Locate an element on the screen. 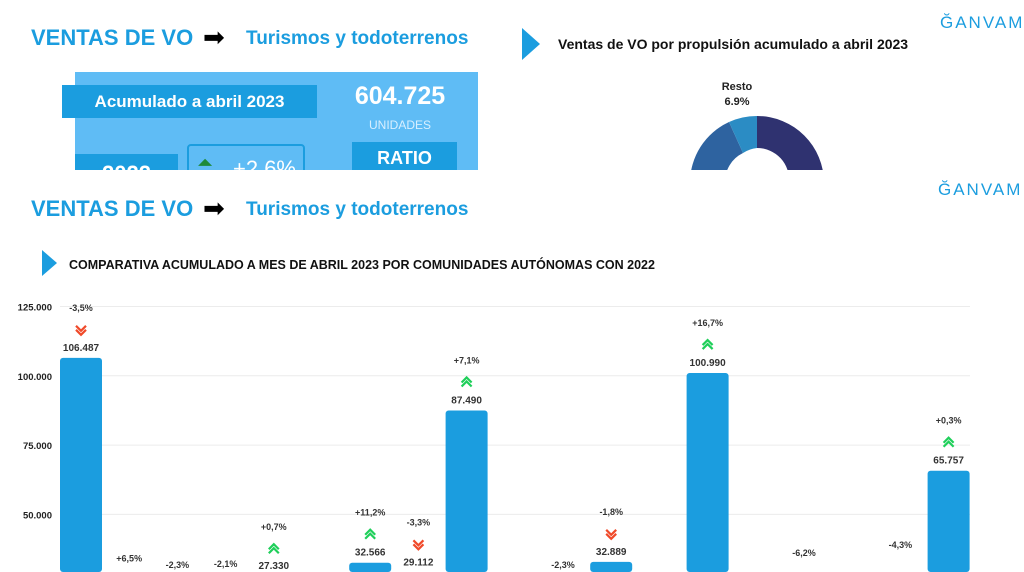 The width and height of the screenshot is (1024, 572). kpi-change-box: ⏶ +2,6% is located at coordinates (246, 157).